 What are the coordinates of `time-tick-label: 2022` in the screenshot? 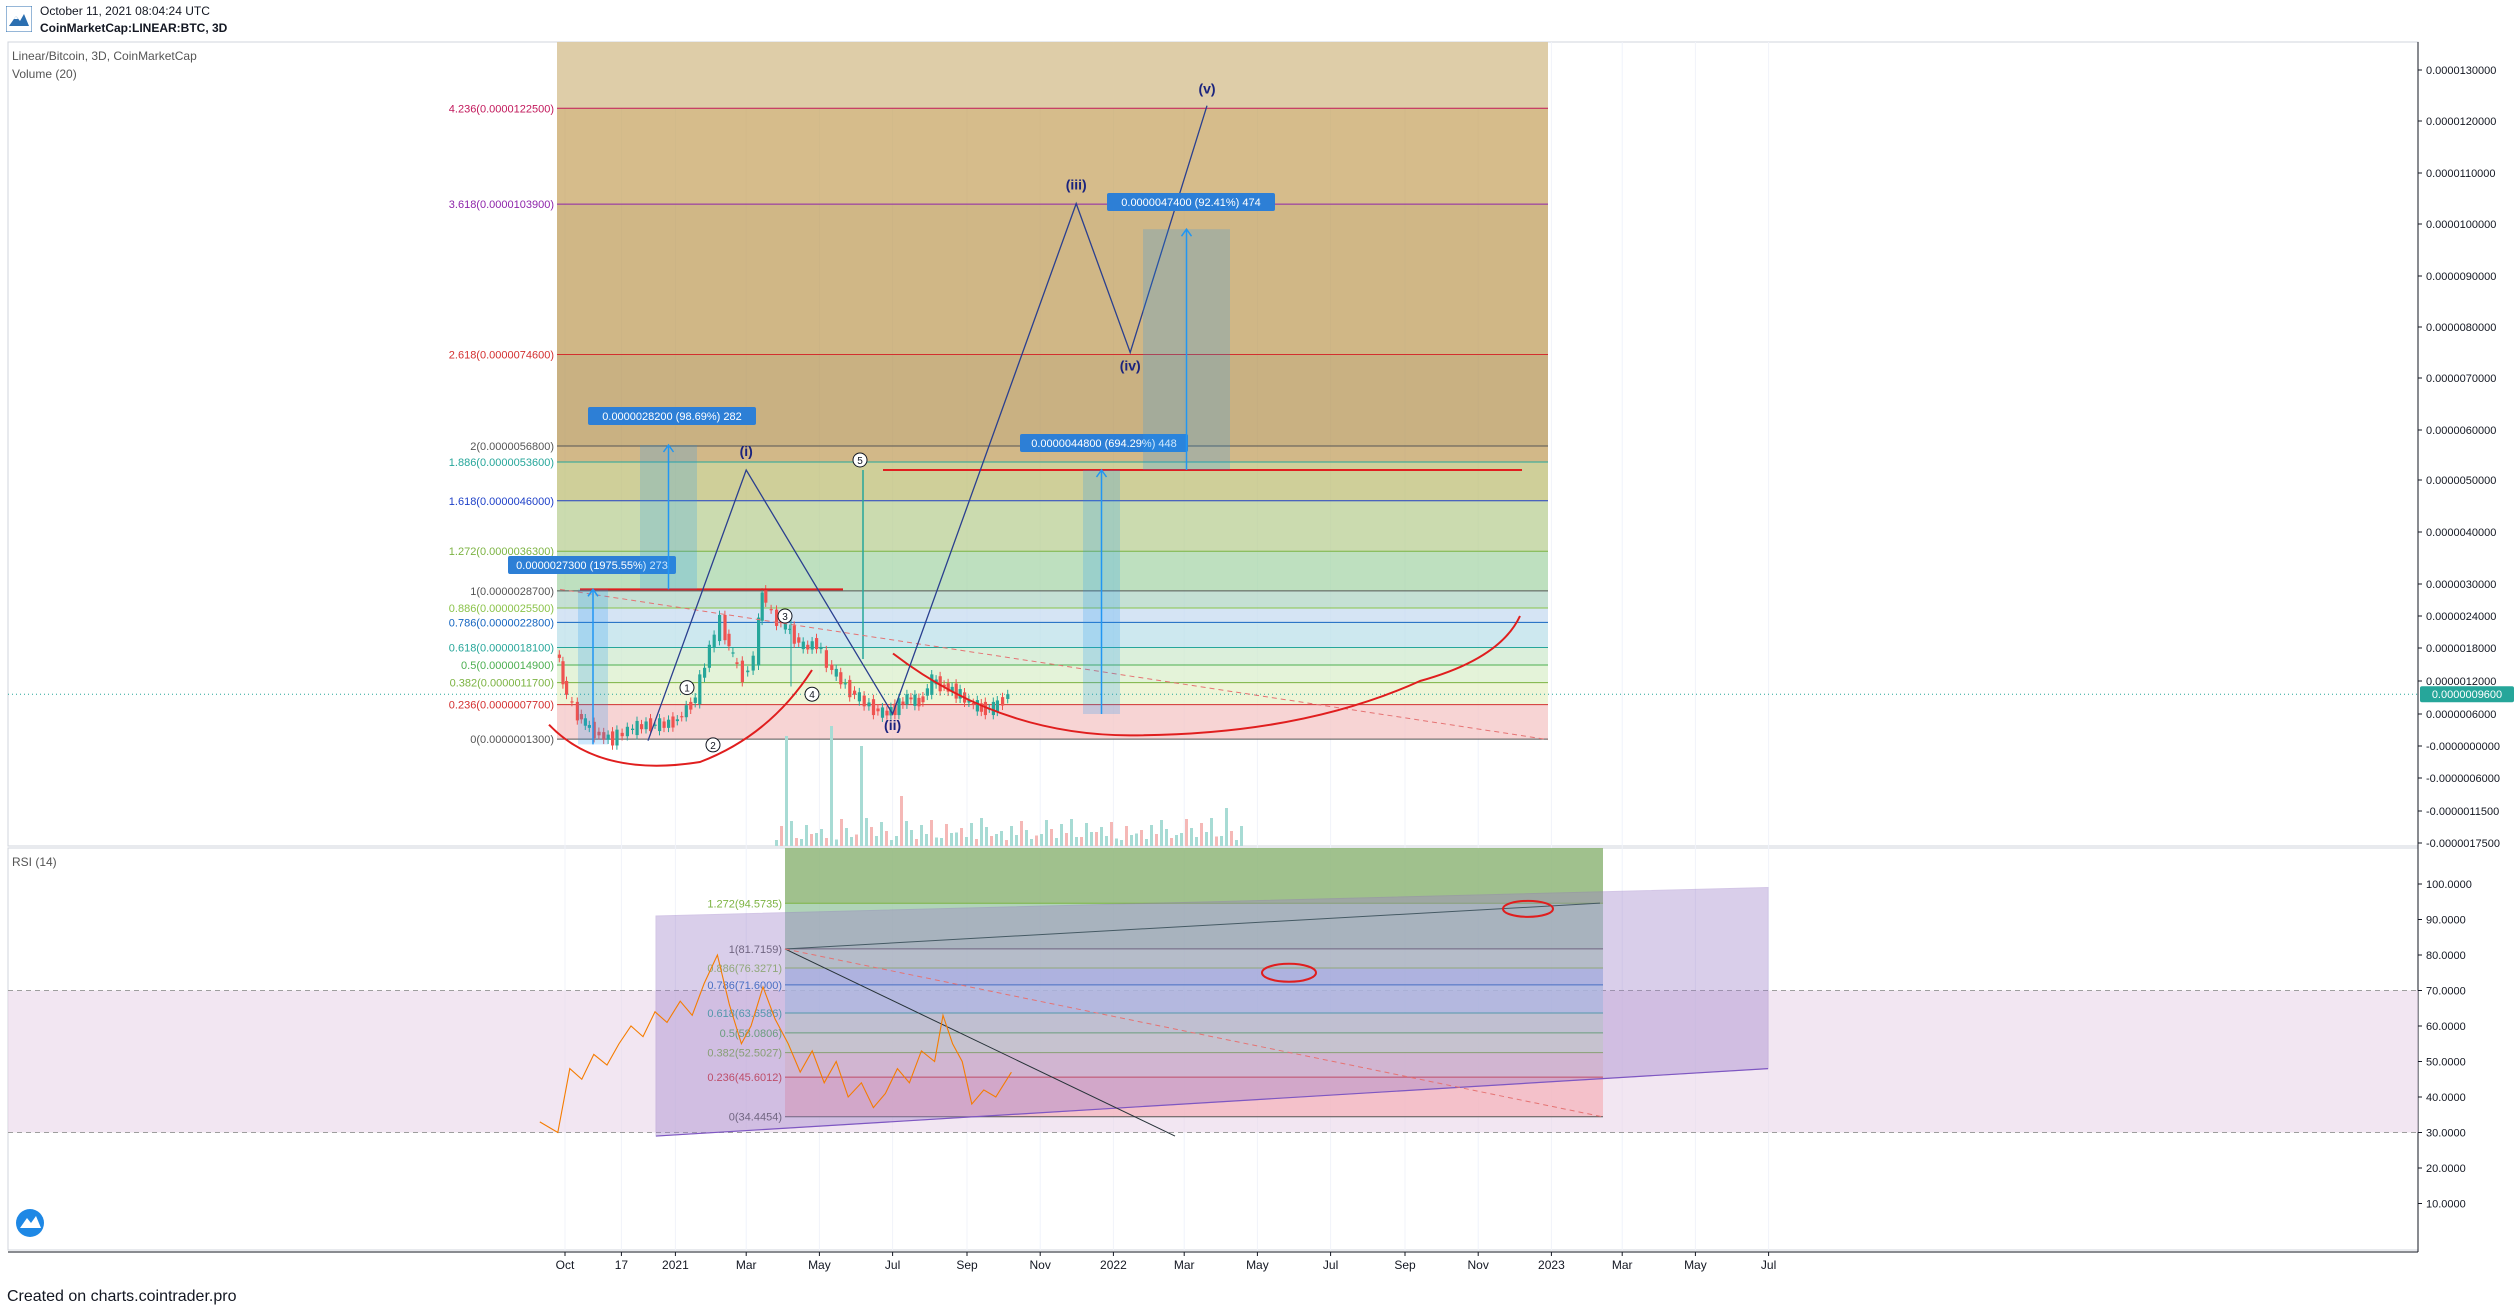 It's located at (1113, 1265).